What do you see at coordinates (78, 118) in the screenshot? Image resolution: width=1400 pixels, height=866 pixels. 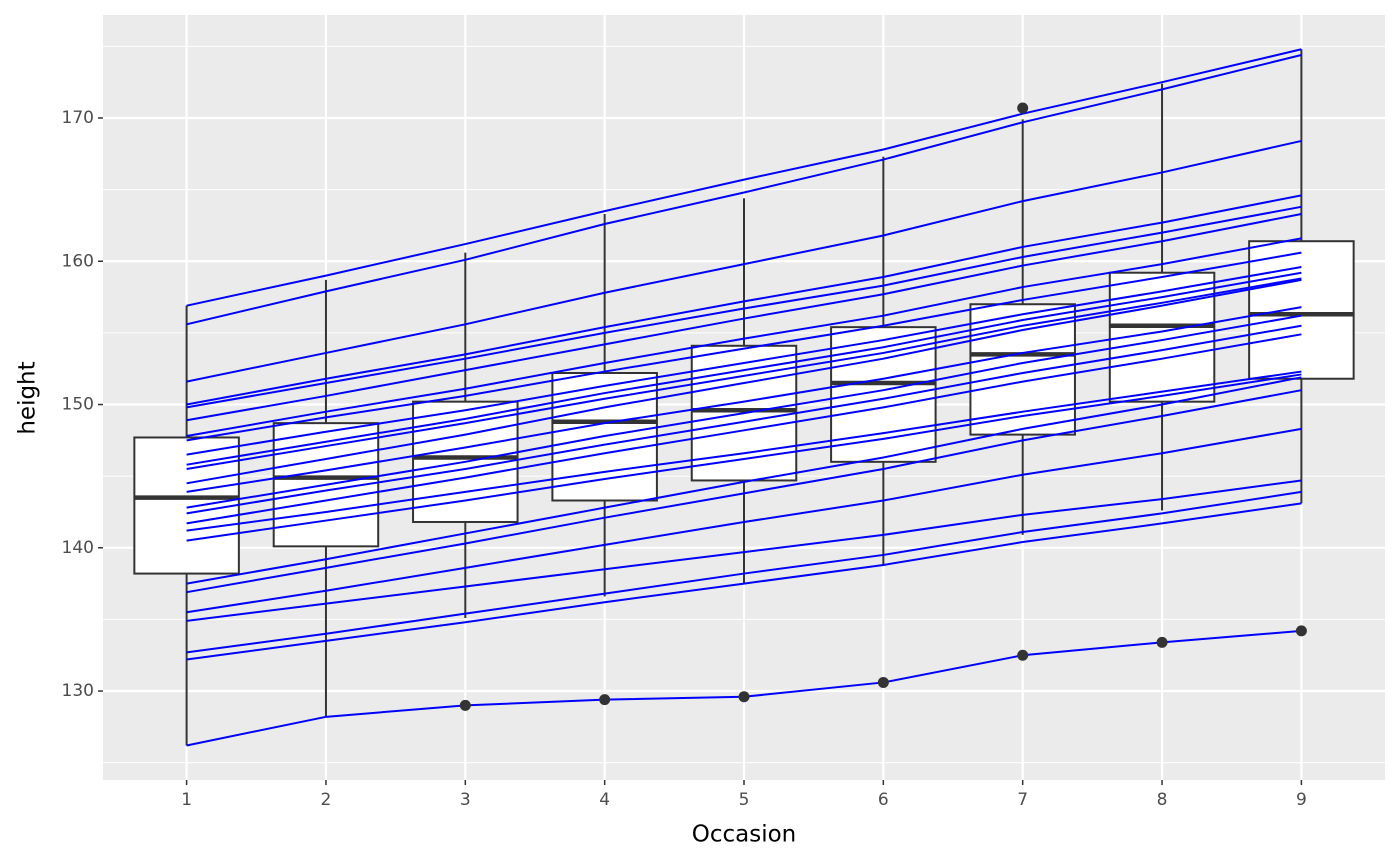 I see `y-tick-label: 170` at bounding box center [78, 118].